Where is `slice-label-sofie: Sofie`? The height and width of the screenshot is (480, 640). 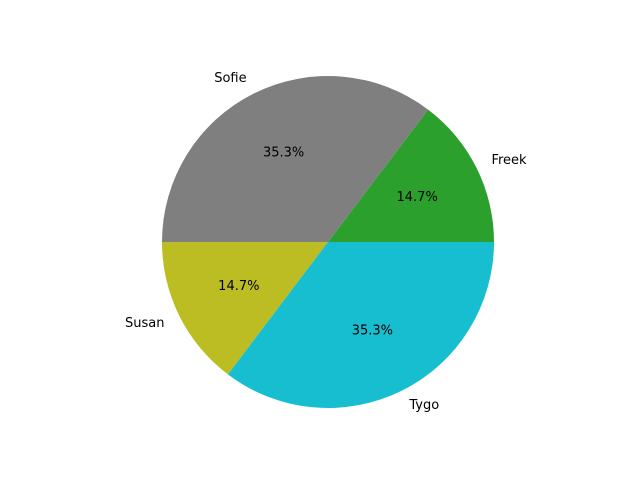
slice-label-sofie: Sofie is located at coordinates (230, 78).